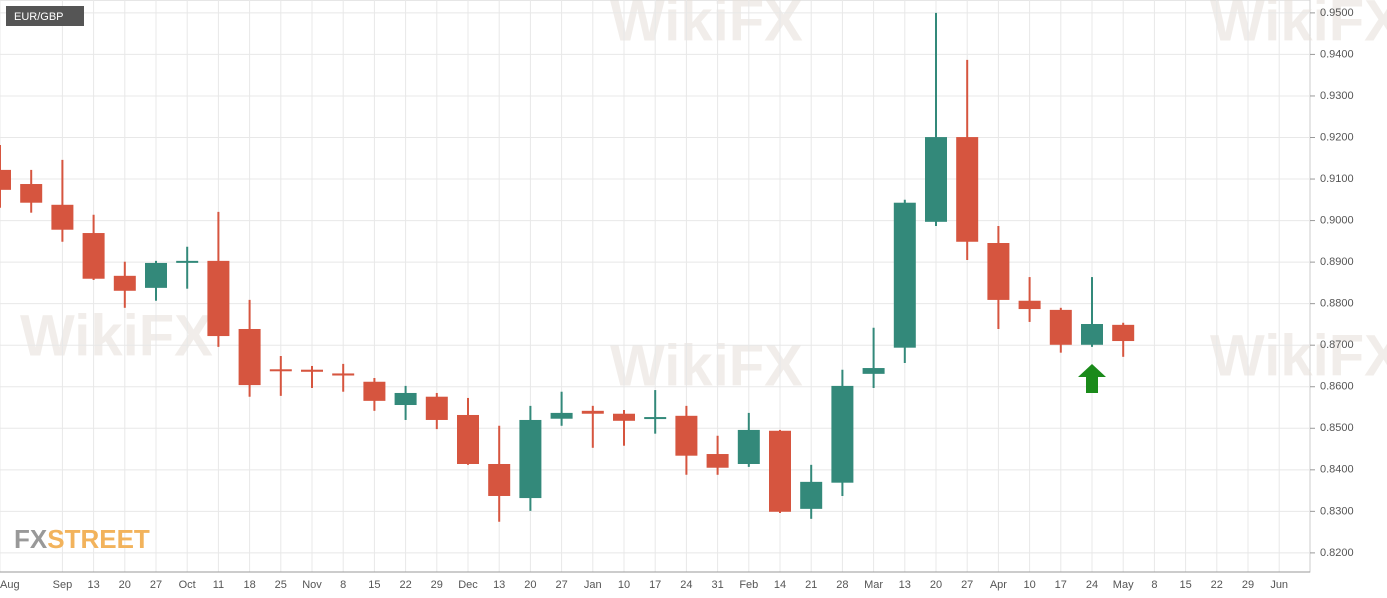 The height and width of the screenshot is (598, 1387). Describe the element at coordinates (998, 585) in the screenshot. I see `x-tick-label: Apr` at that location.